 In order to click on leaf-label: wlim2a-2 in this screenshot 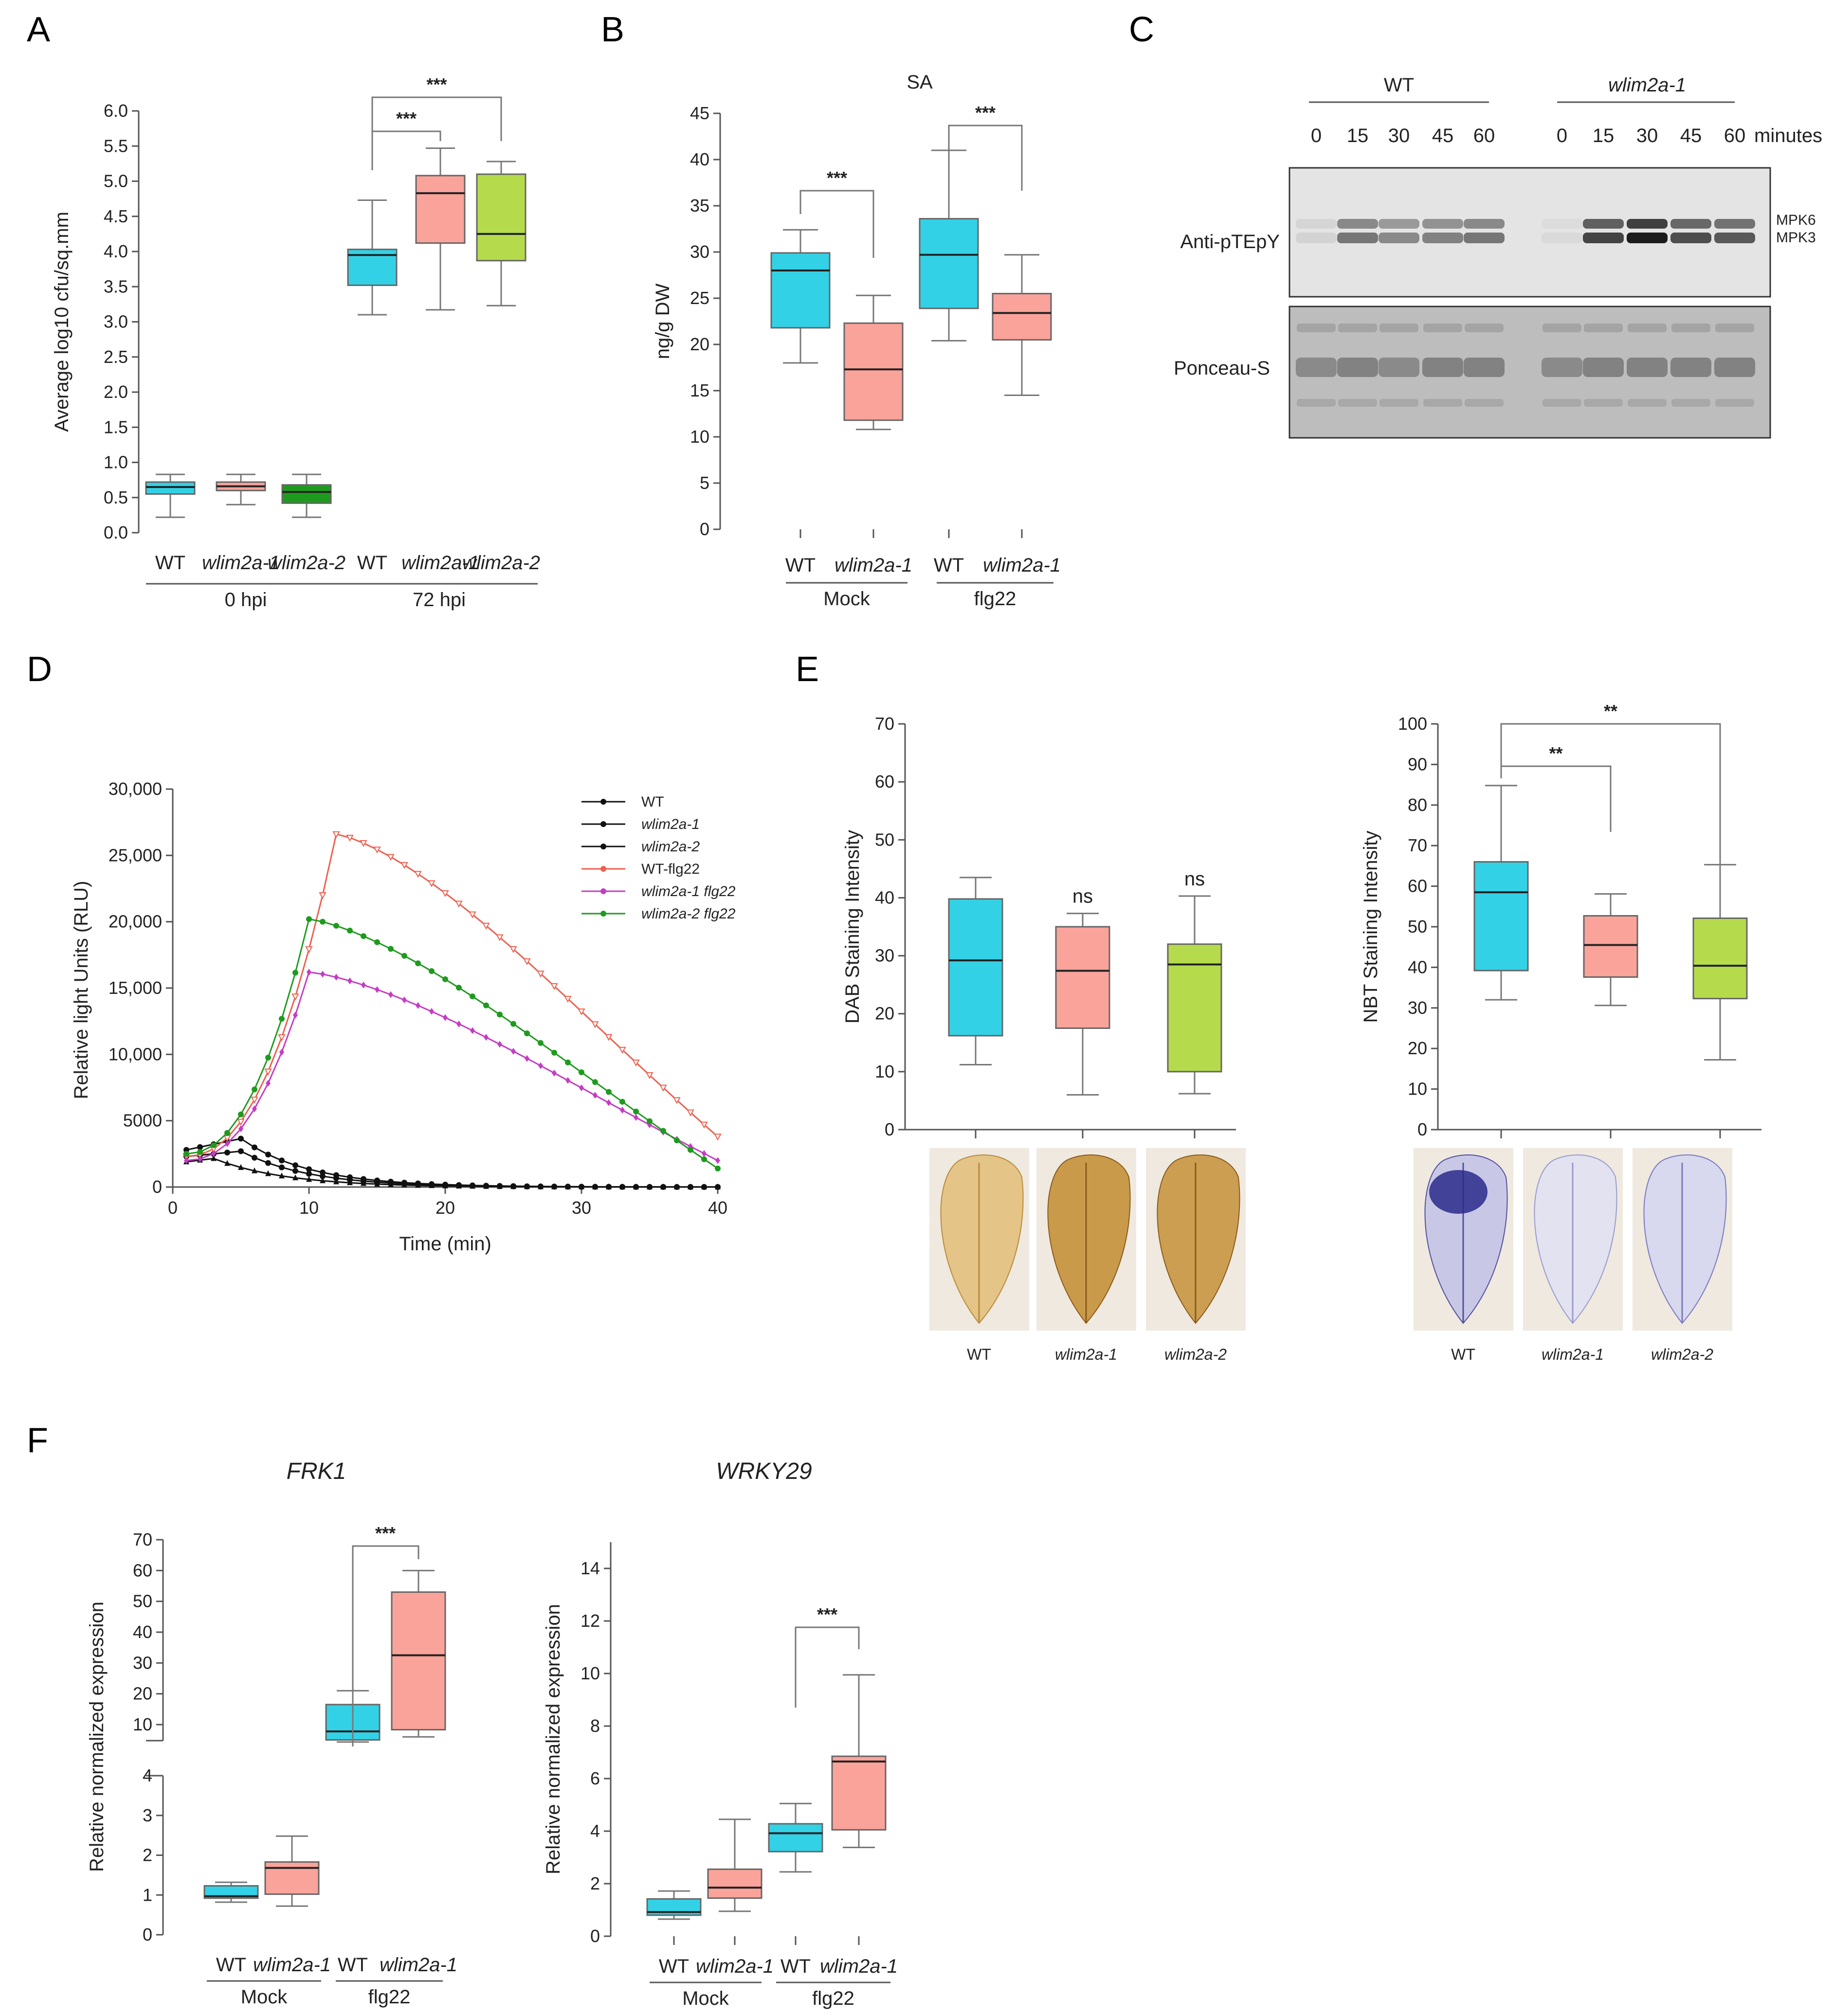, I will do `click(1195, 1354)`.